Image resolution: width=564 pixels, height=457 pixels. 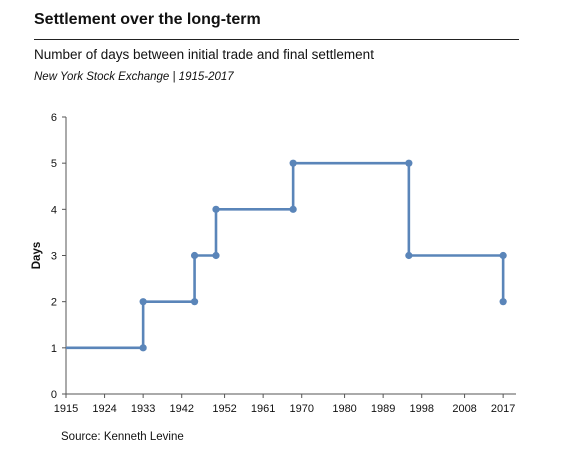 What do you see at coordinates (134, 77) in the screenshot?
I see `chart-note: New York Stock Exchange | 1915-2017` at bounding box center [134, 77].